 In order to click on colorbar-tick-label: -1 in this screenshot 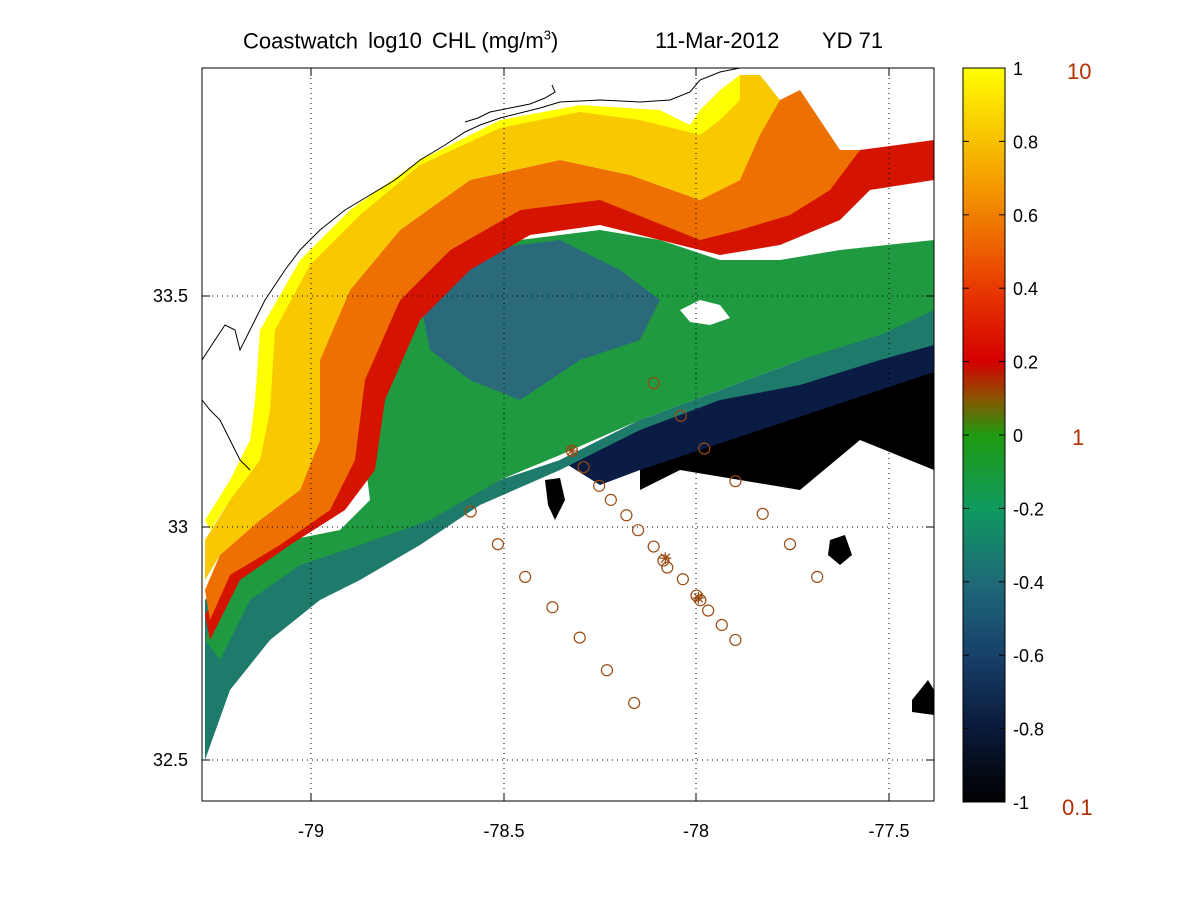, I will do `click(1021, 803)`.